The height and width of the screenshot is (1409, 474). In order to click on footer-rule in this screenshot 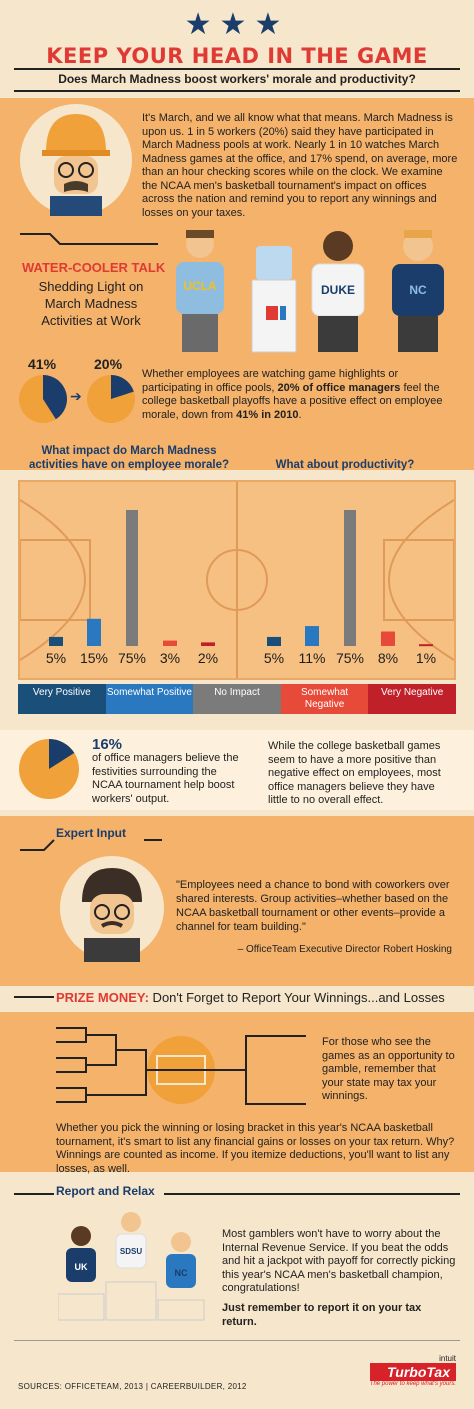, I will do `click(237, 1340)`.